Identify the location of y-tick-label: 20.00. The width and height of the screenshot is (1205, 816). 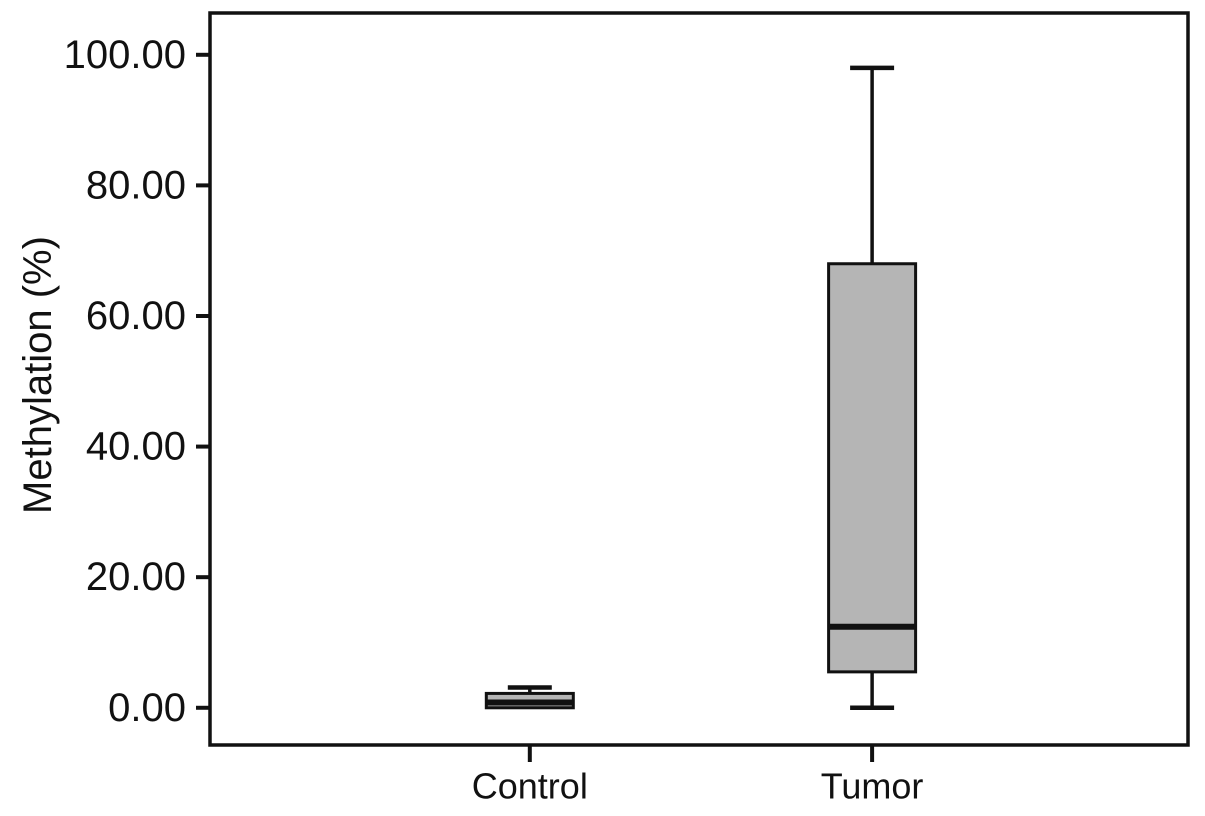
(136, 577).